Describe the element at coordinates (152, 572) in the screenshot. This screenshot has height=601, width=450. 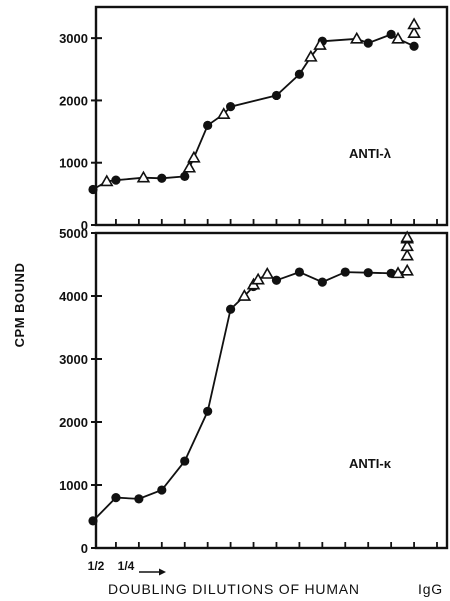
I see `arrow-icon` at that location.